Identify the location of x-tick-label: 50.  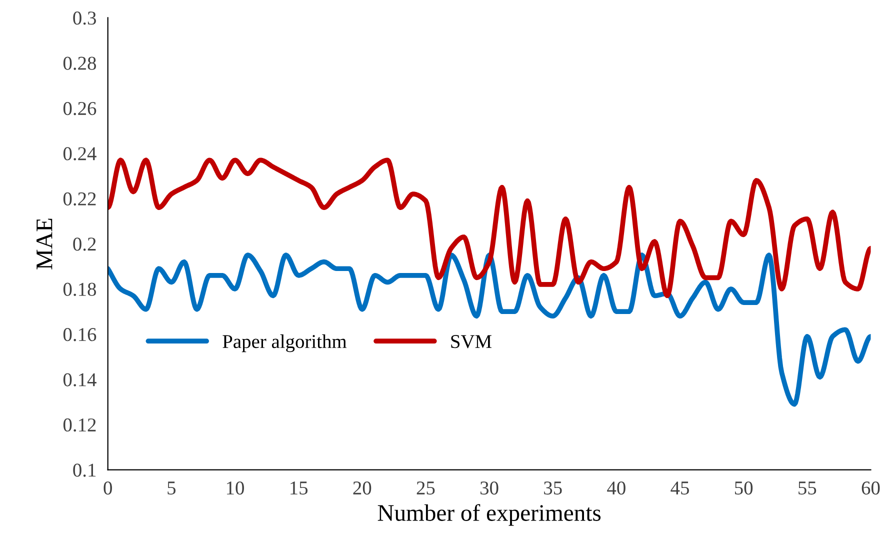
(744, 488).